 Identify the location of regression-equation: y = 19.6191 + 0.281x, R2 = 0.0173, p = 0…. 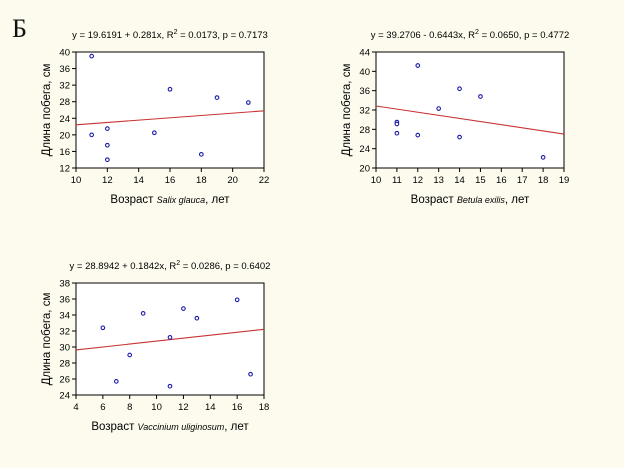
(170, 35).